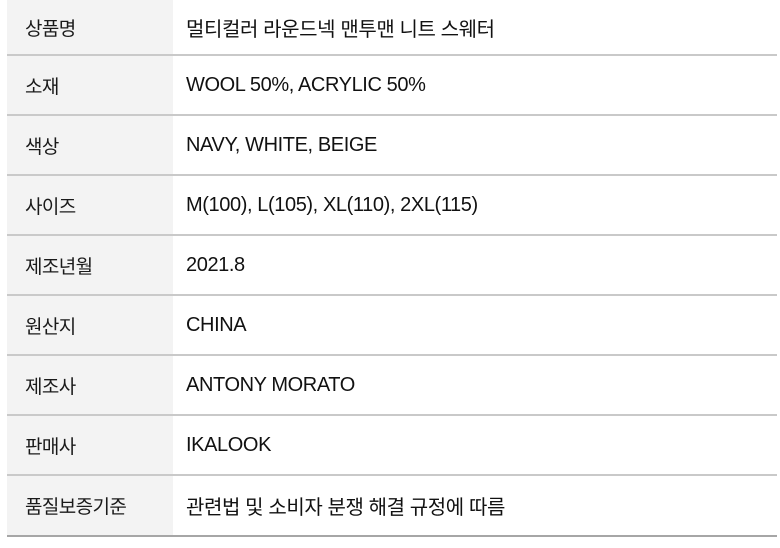 Image resolution: width=780 pixels, height=548 pixels. What do you see at coordinates (340, 29) in the screenshot?
I see `row-value: 멀티컬러 라운드넥 맨투맨 니트 스웨터` at bounding box center [340, 29].